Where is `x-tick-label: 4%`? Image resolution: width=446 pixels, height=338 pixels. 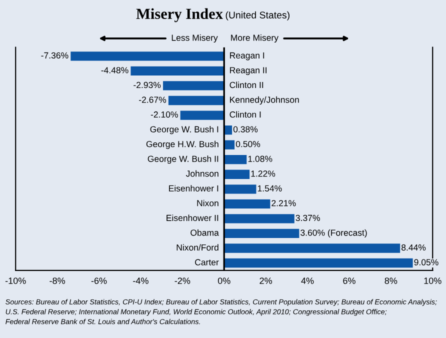 x-tick-label: 4% is located at coordinates (307, 281).